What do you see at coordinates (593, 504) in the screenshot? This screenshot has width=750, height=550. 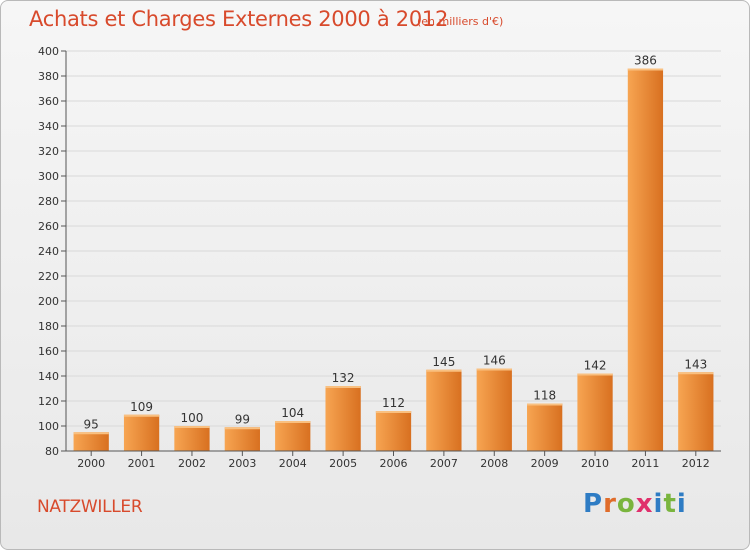 I see `logo-letter: P` at bounding box center [593, 504].